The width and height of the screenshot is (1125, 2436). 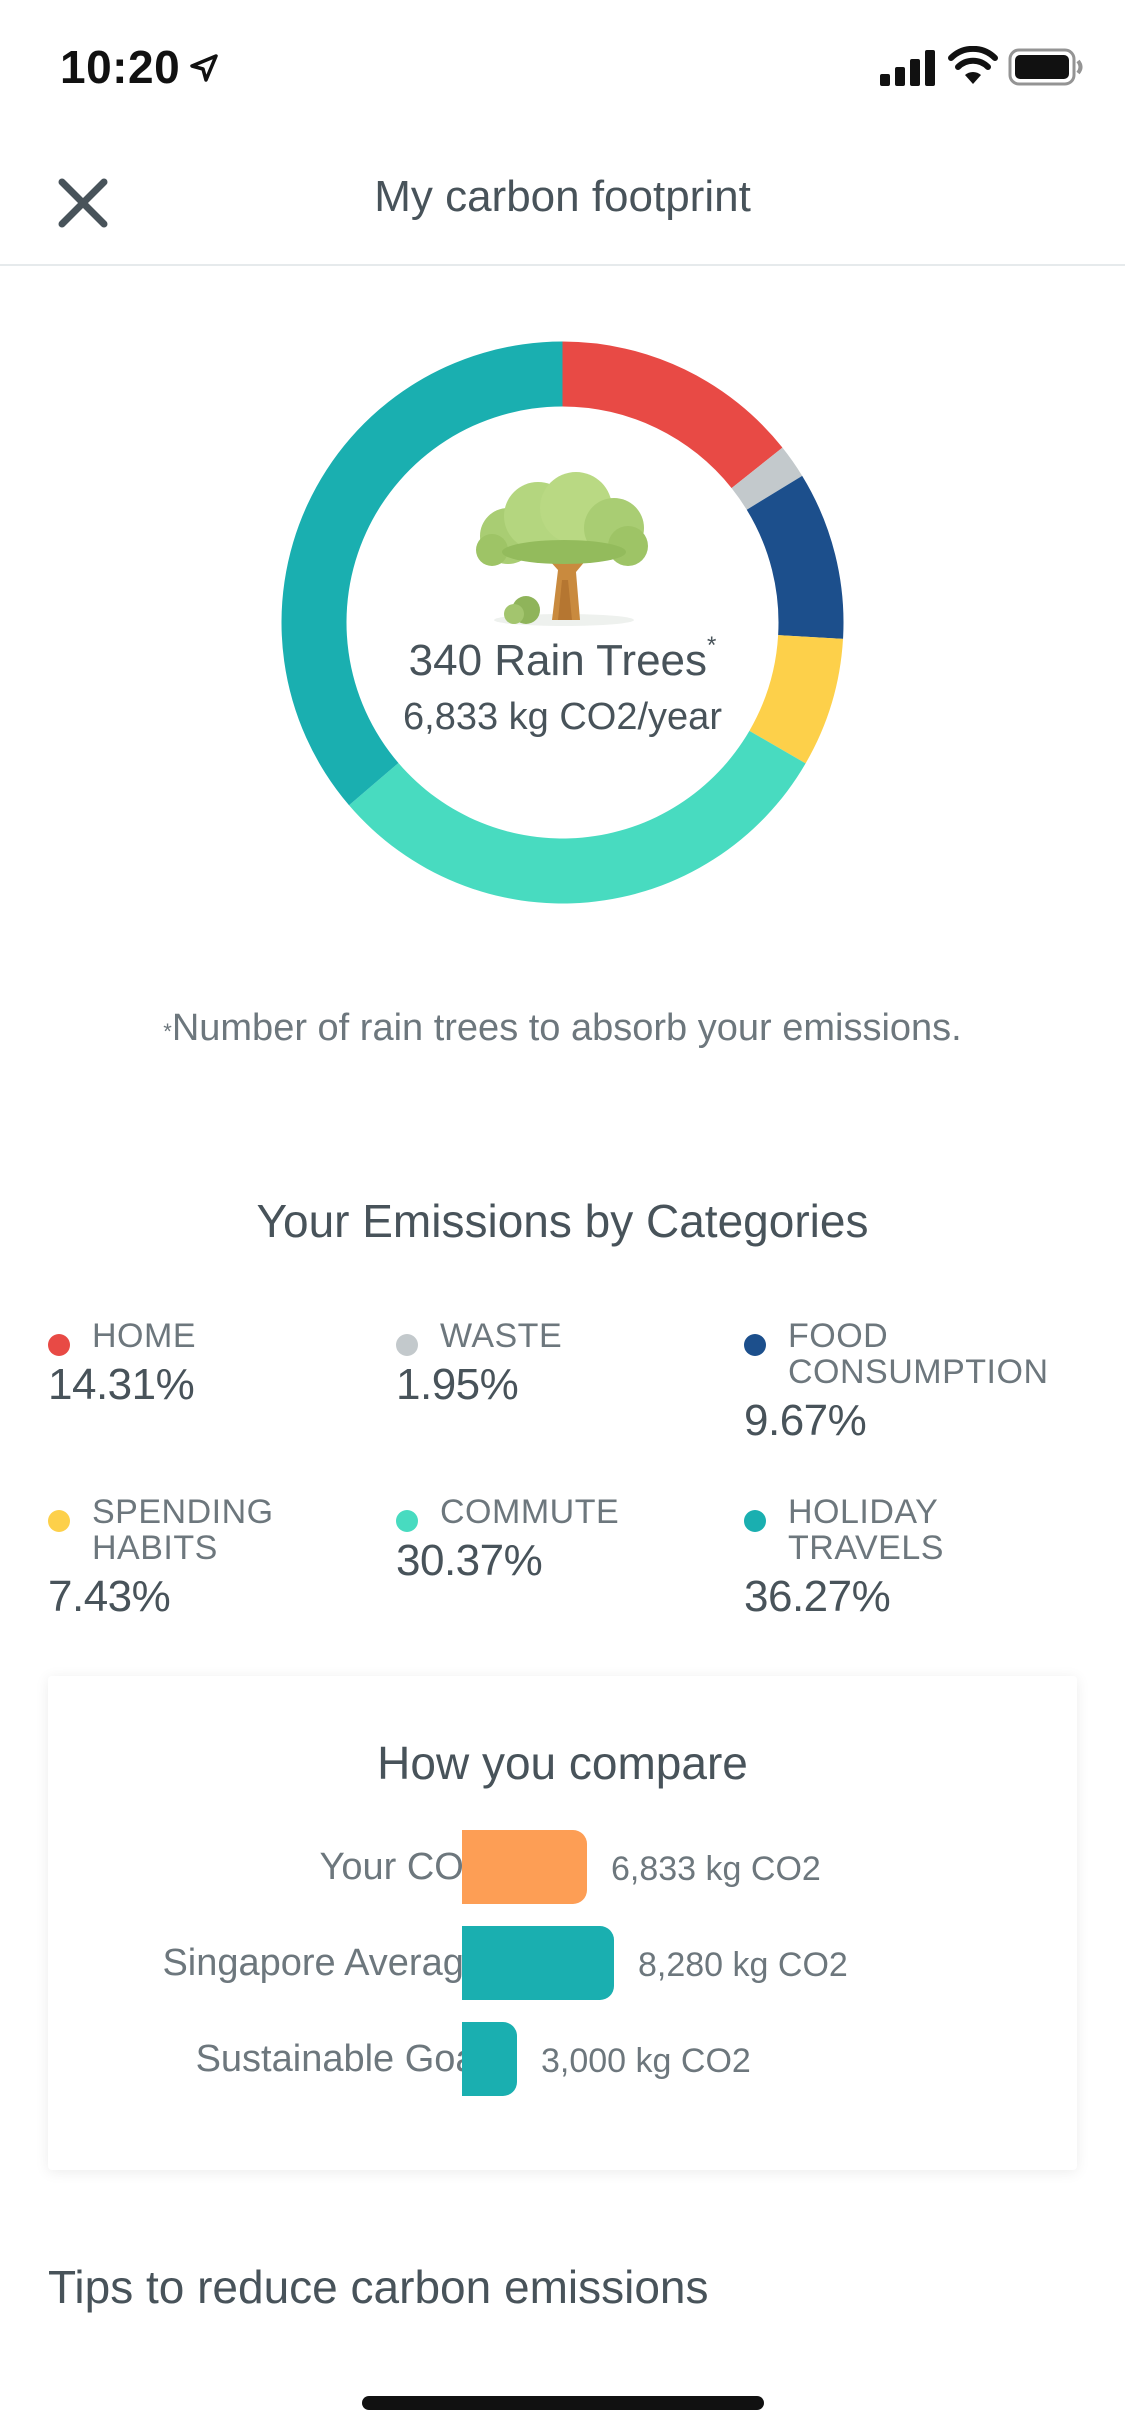 What do you see at coordinates (323, 1963) in the screenshot?
I see `compare-label: Singapore Average` at bounding box center [323, 1963].